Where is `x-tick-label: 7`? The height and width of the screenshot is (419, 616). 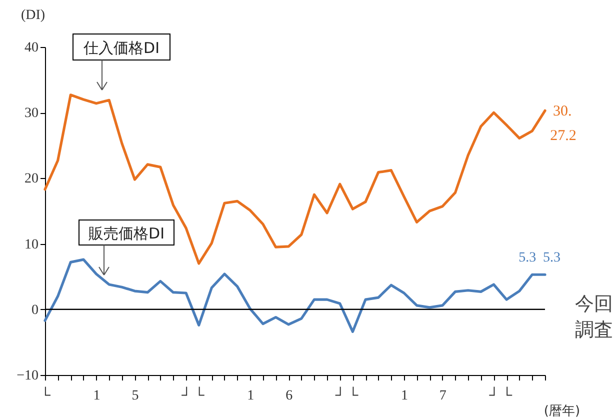
x-tick-label: 7 is located at coordinates (442, 396).